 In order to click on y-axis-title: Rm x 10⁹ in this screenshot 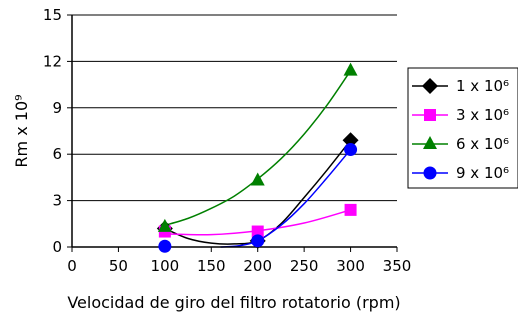, I will do `click(21, 130)`.